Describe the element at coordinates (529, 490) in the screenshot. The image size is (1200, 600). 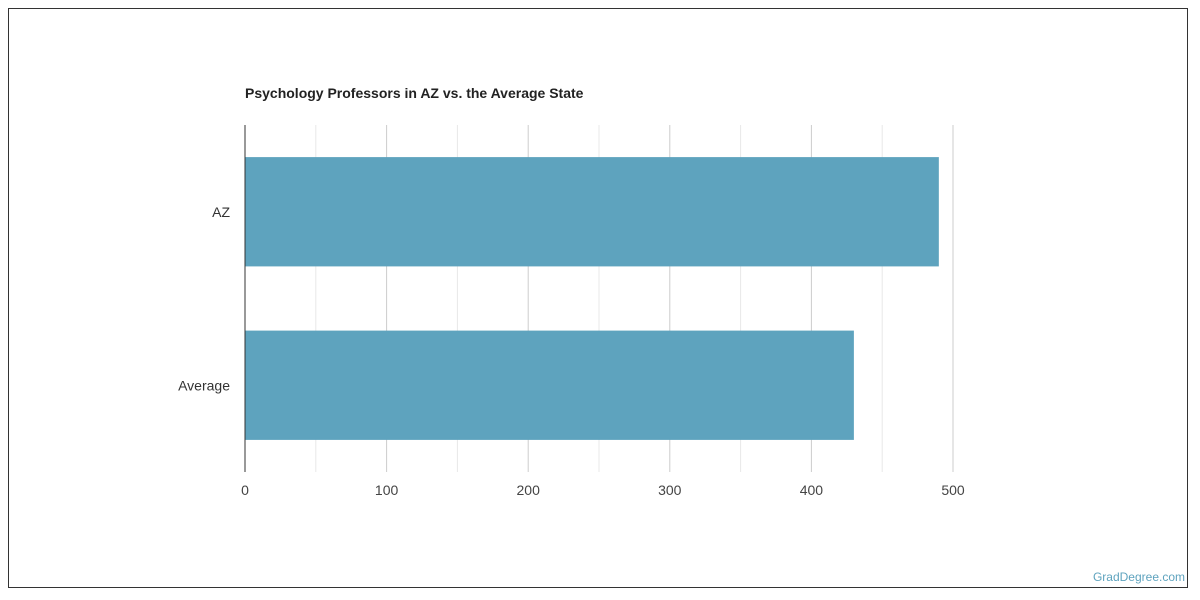
I see `x-tick-label: 200` at that location.